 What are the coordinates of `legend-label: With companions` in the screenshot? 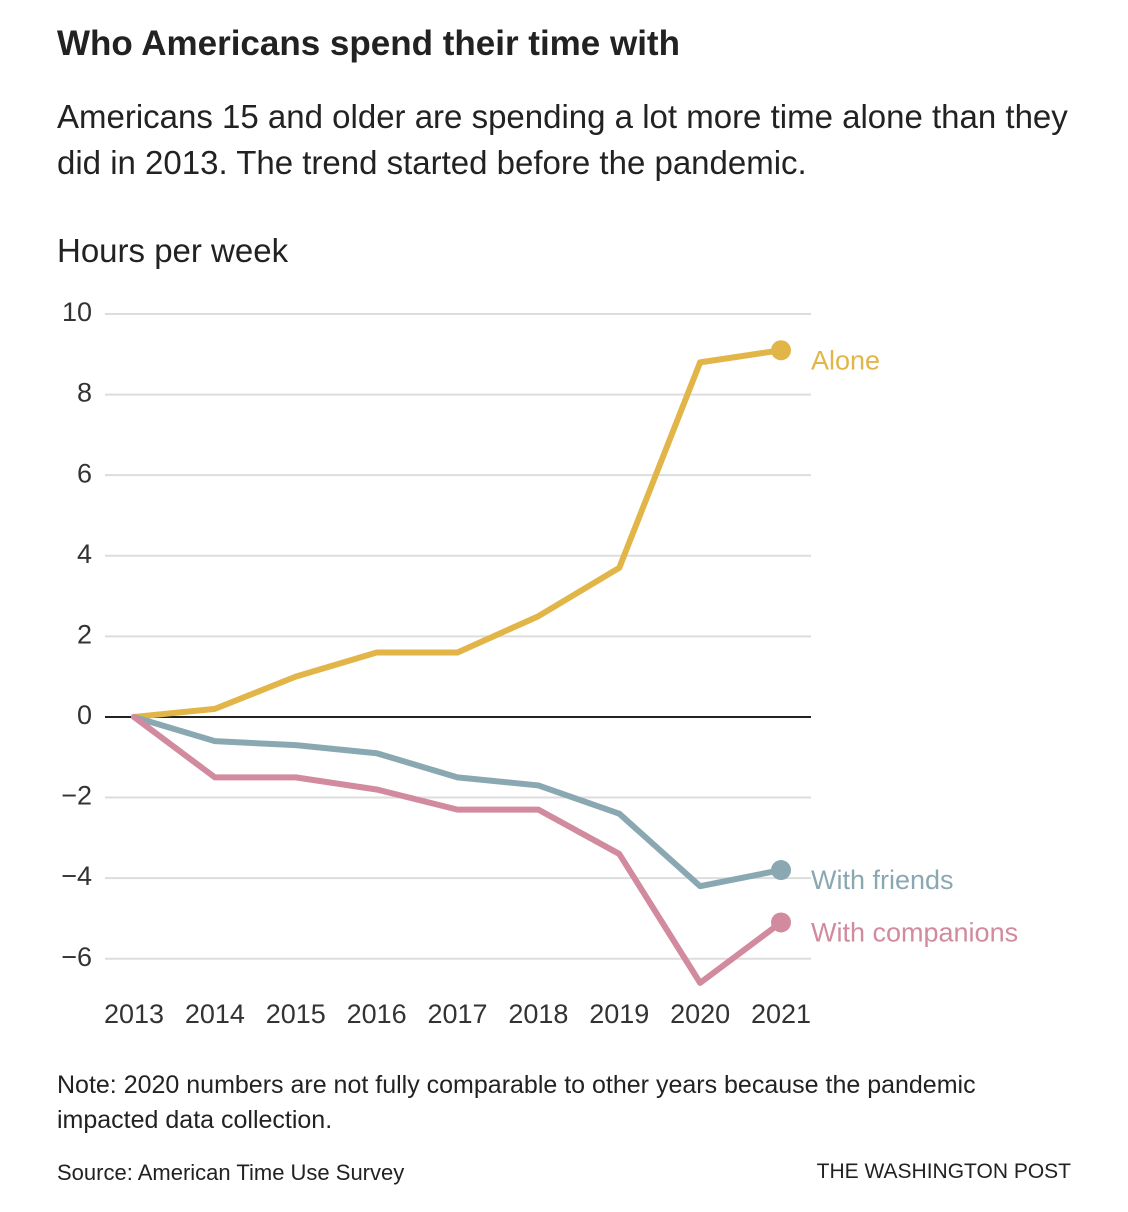 It's located at (914, 933).